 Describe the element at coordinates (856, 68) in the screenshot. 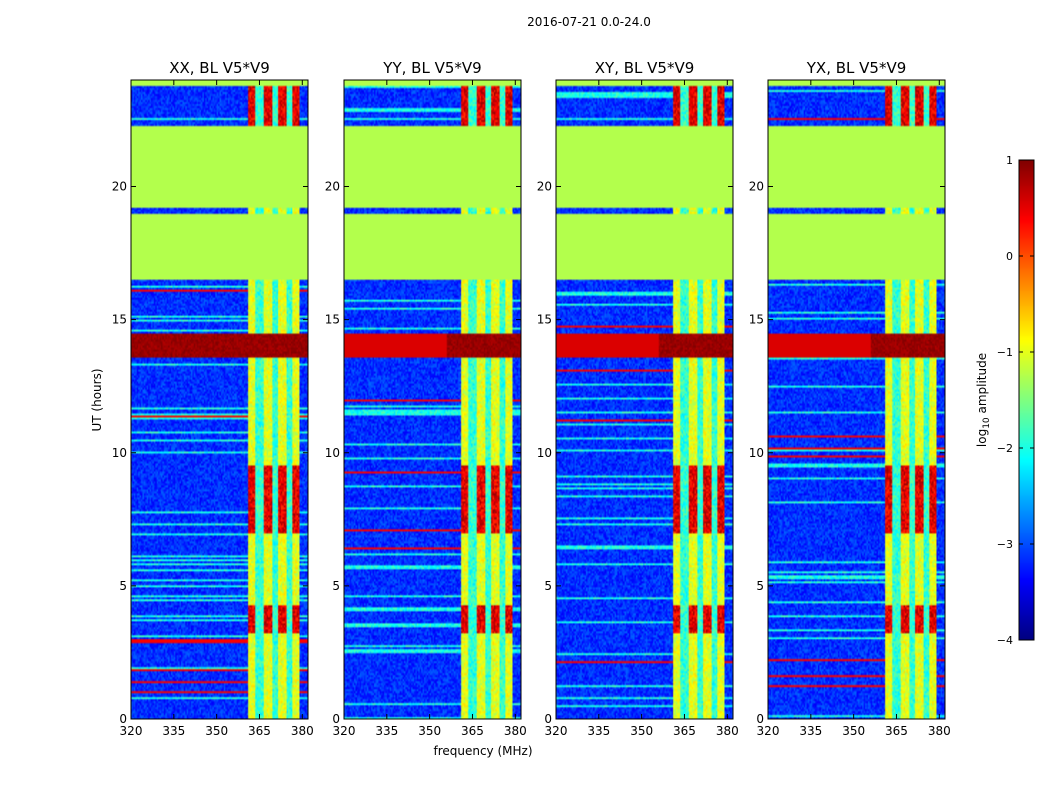

I see `panel-title: YX, BL V5*V9` at that location.